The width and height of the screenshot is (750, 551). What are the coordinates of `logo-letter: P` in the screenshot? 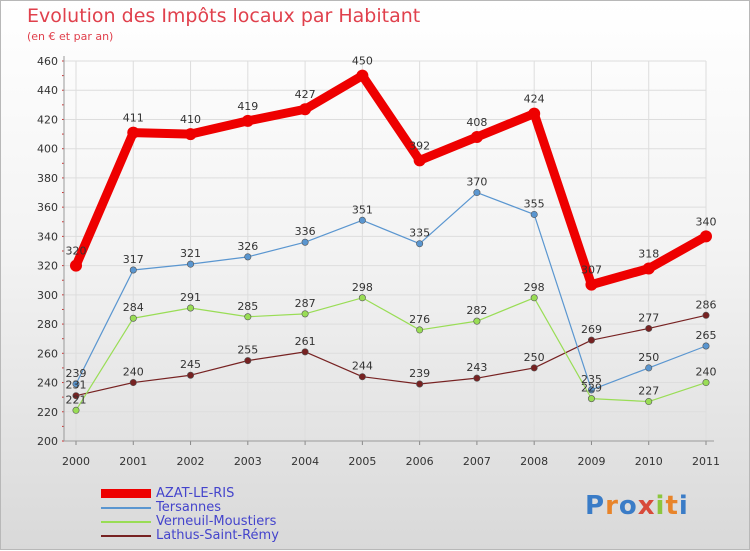 It's located at (595, 506).